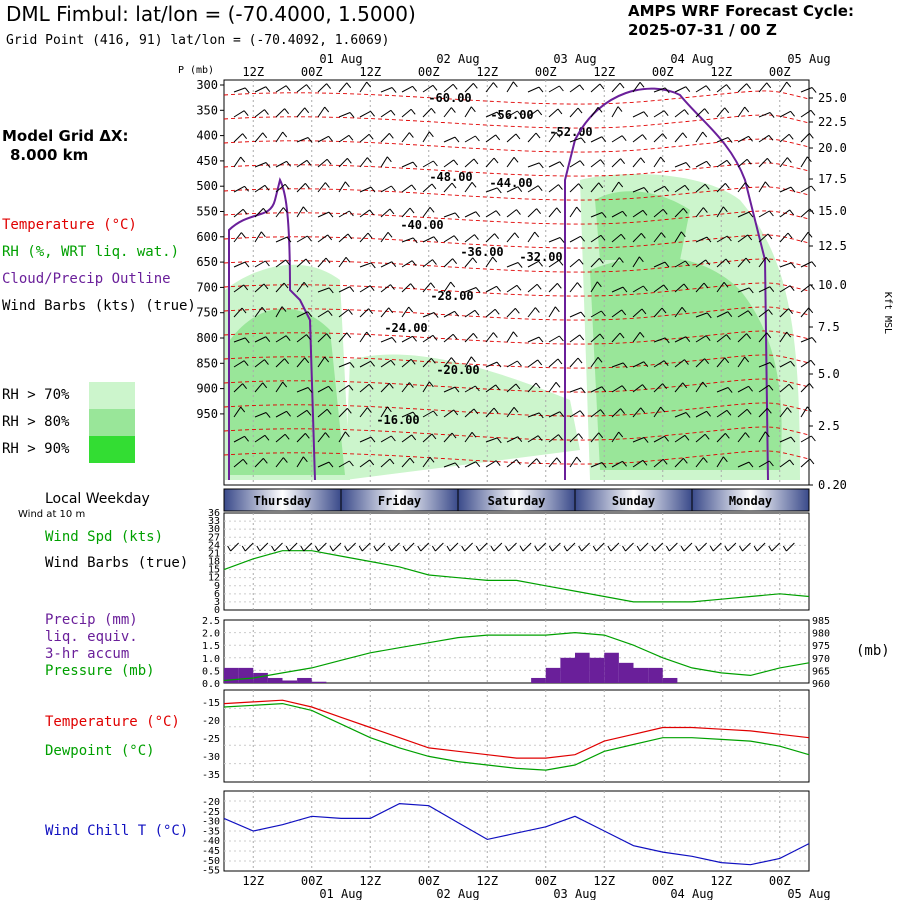  What do you see at coordinates (86, 279) in the screenshot?
I see `legend-cloud: Cloud/Precip Outline` at bounding box center [86, 279].